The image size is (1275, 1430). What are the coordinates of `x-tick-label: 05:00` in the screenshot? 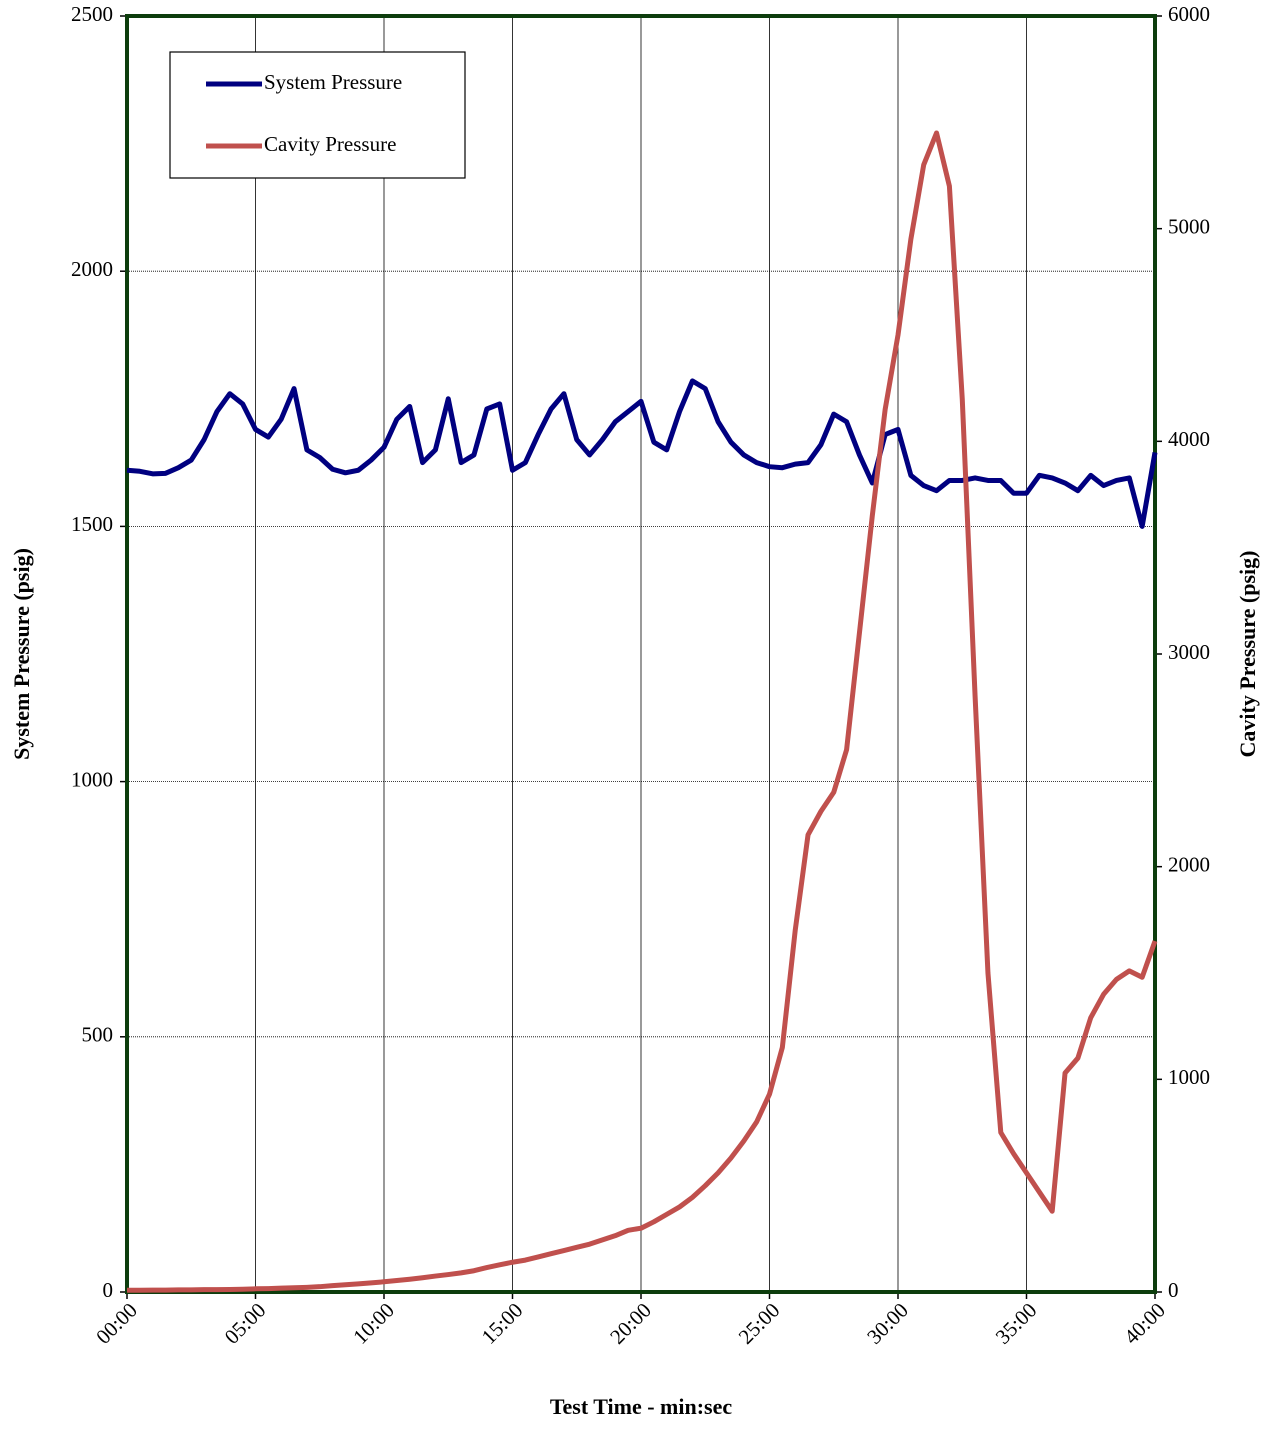 It's located at (245, 1323).